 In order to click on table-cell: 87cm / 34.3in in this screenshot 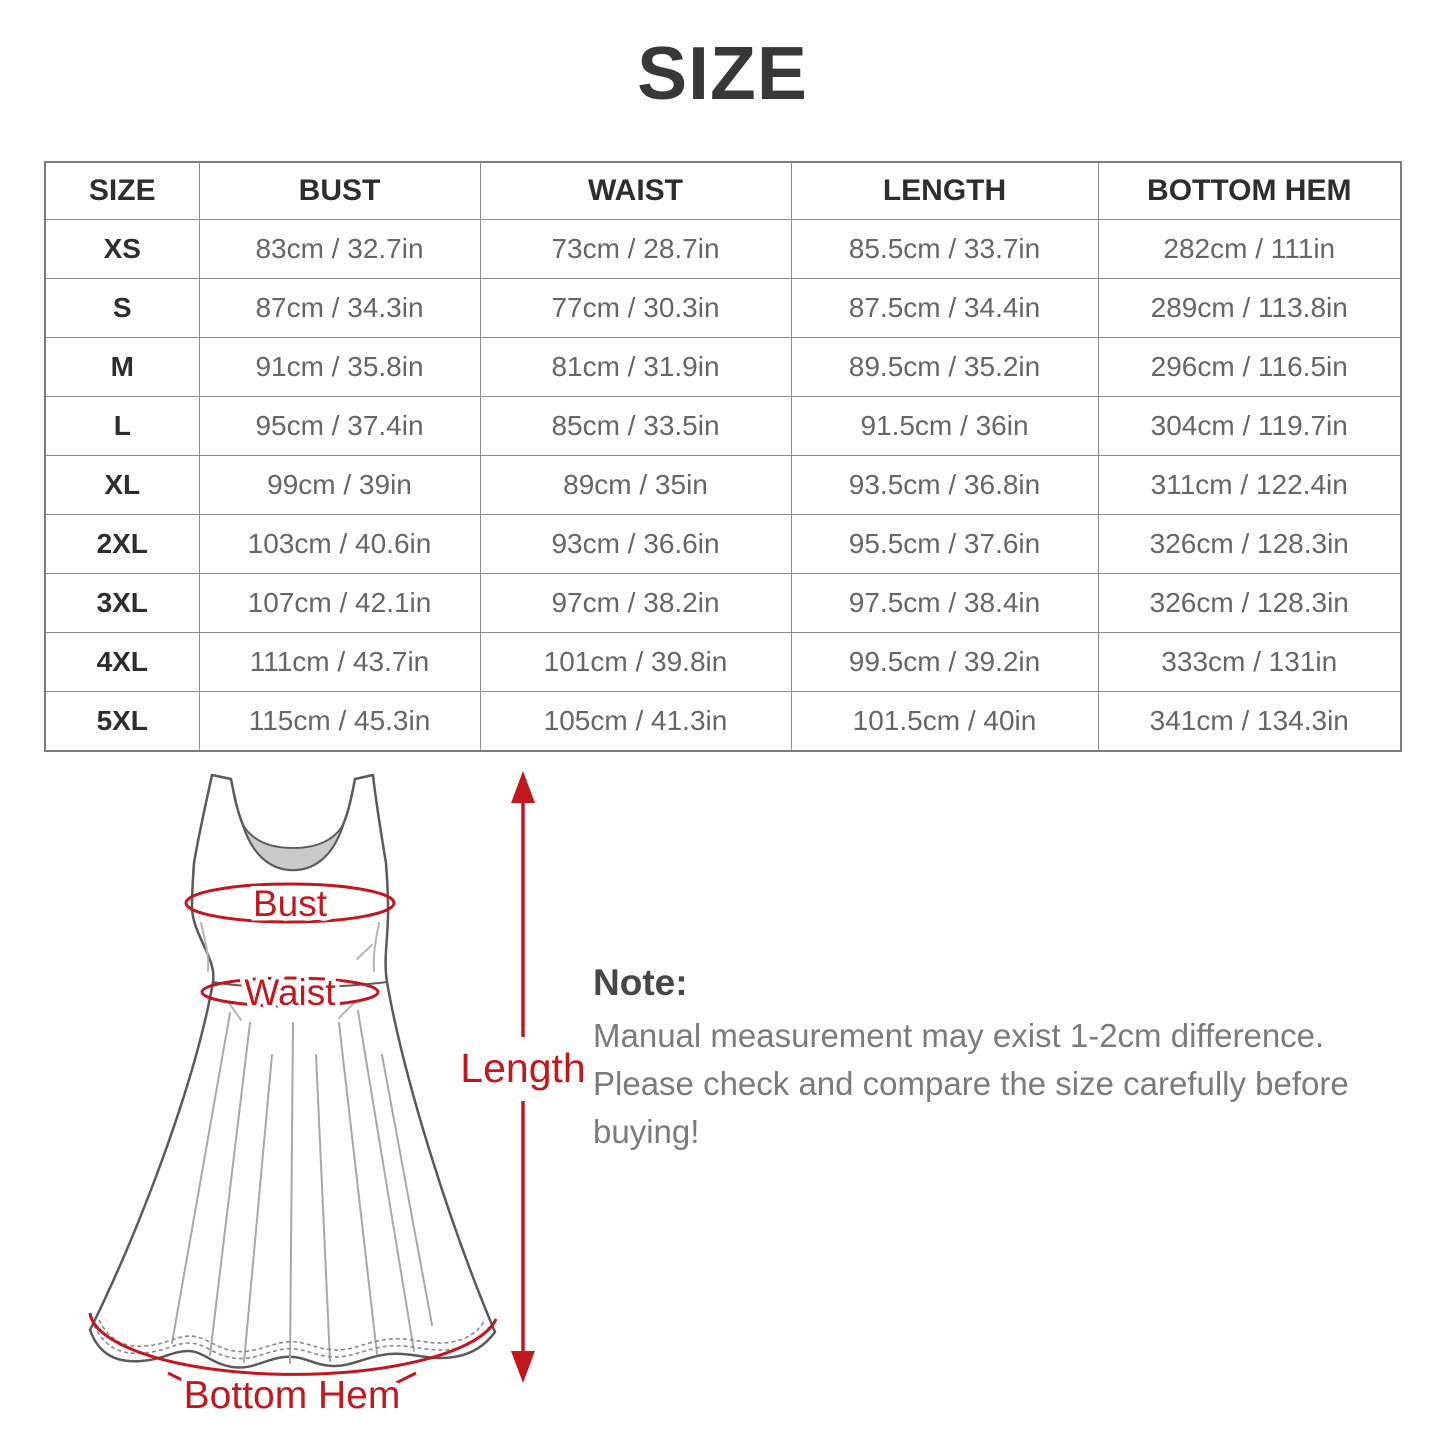, I will do `click(339, 308)`.